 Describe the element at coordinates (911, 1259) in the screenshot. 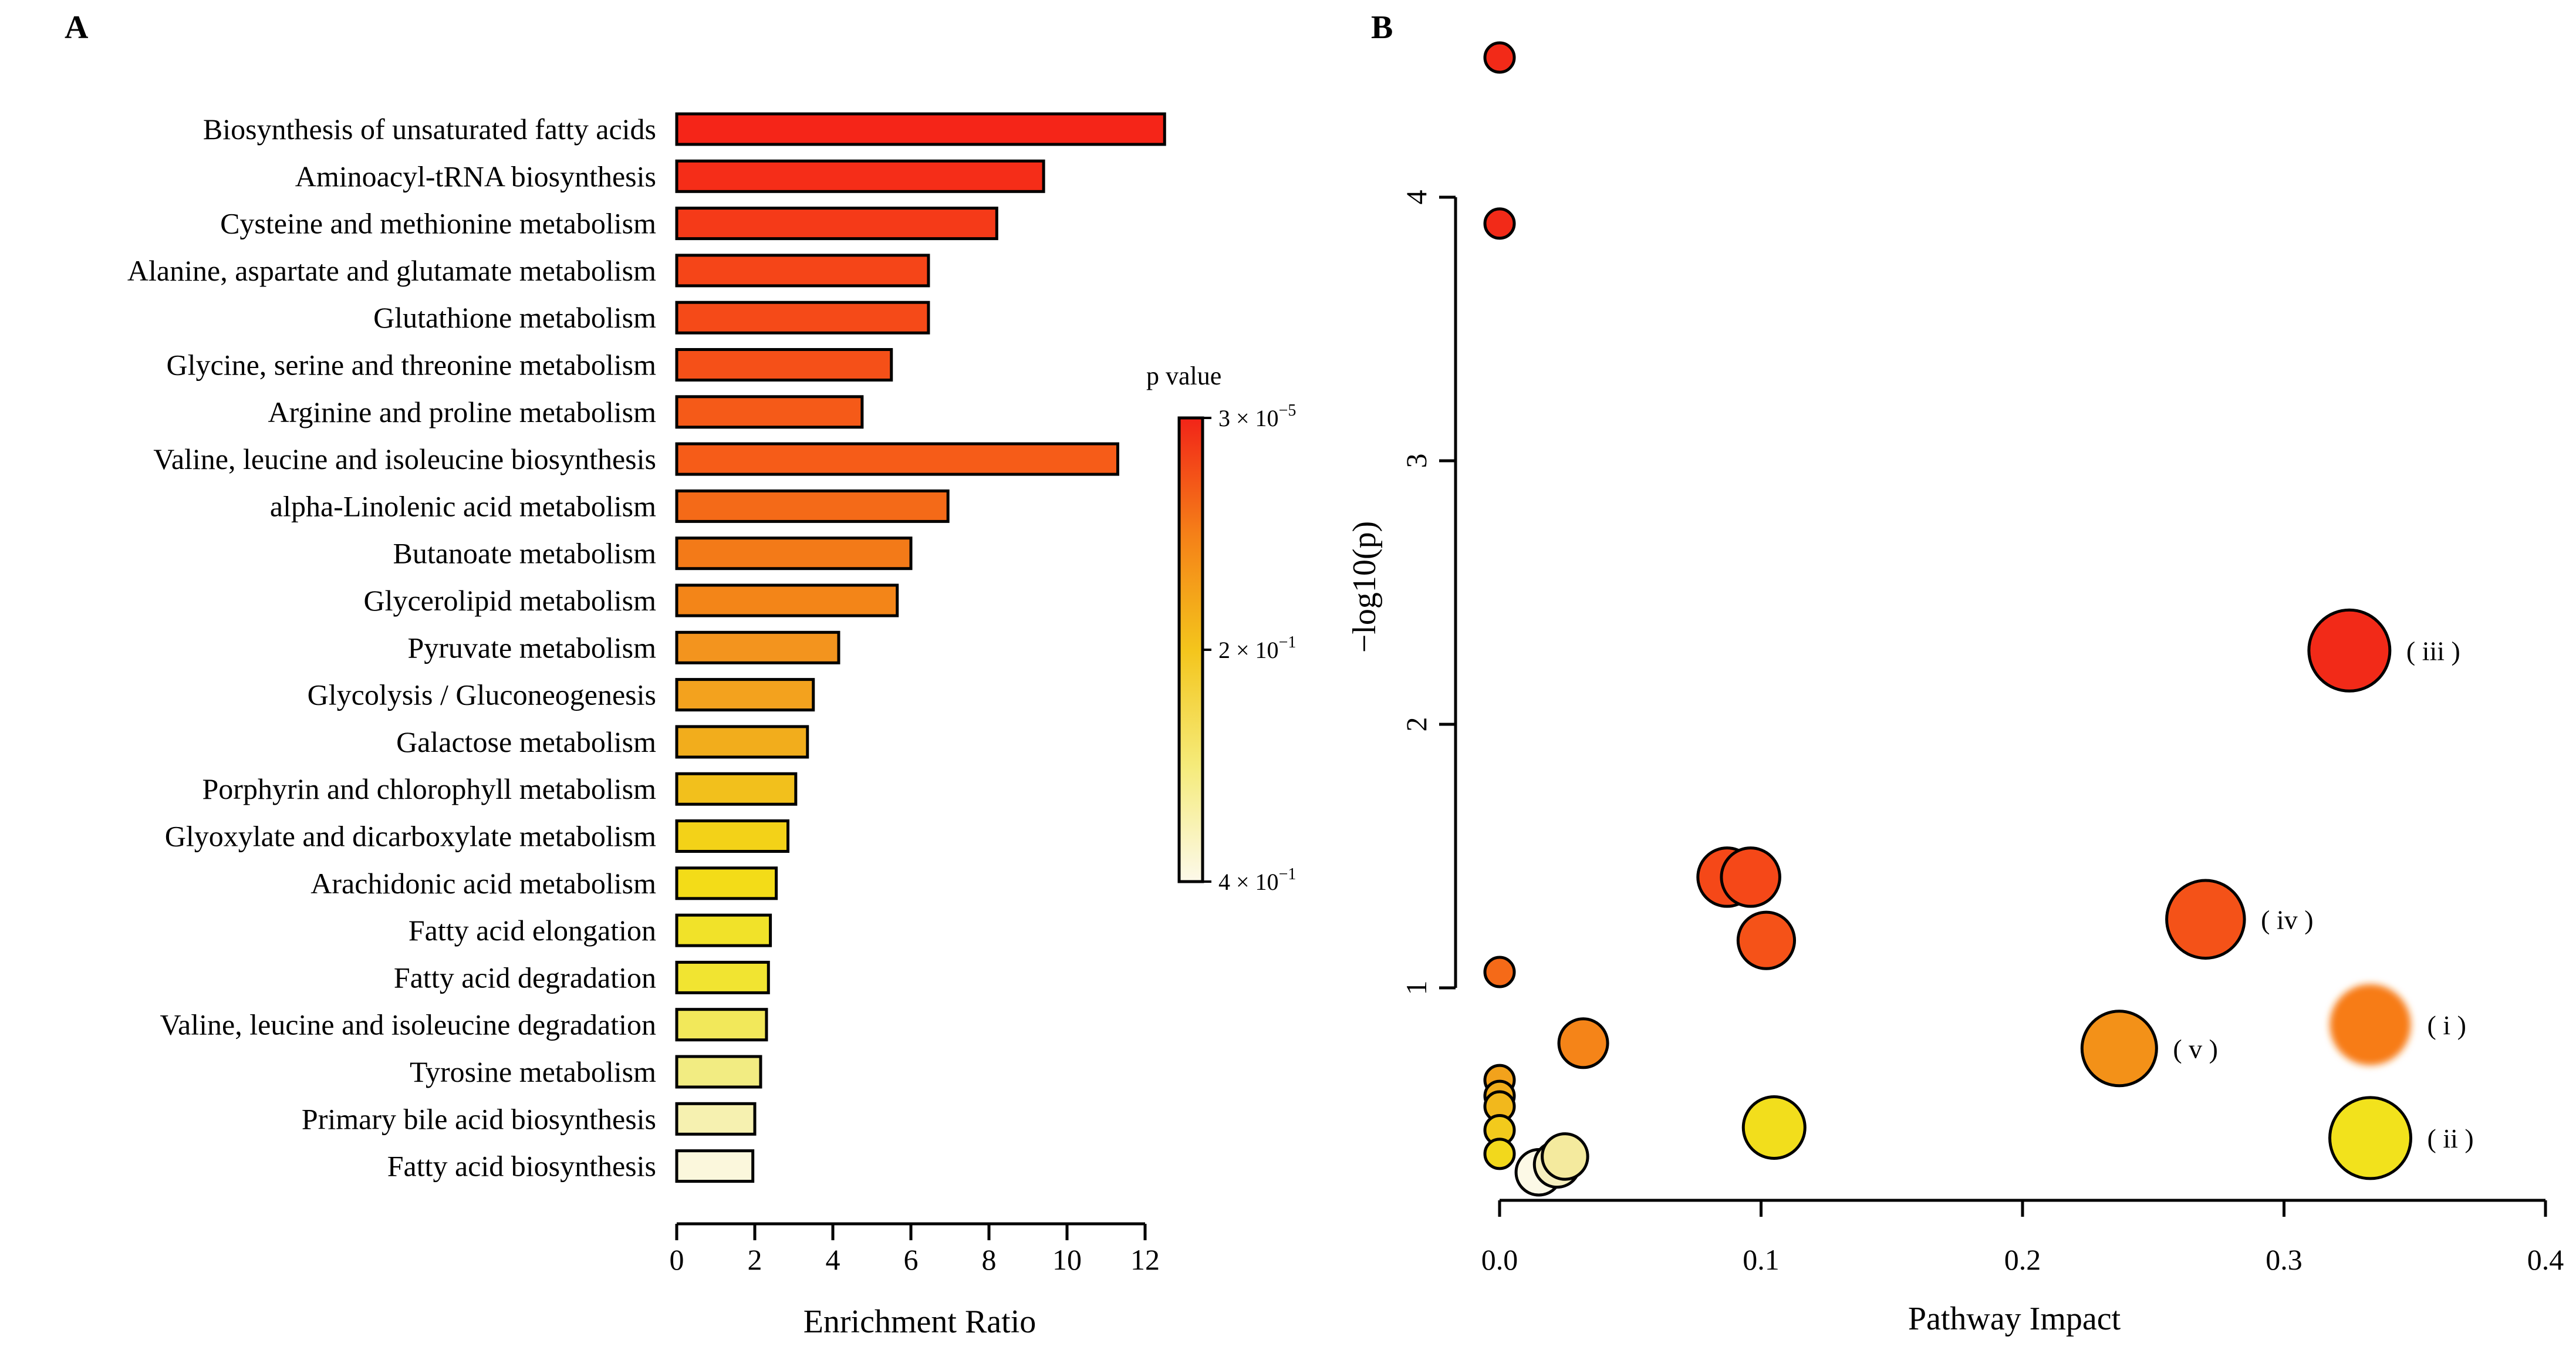

I see `x-tick-label-a: 6` at that location.